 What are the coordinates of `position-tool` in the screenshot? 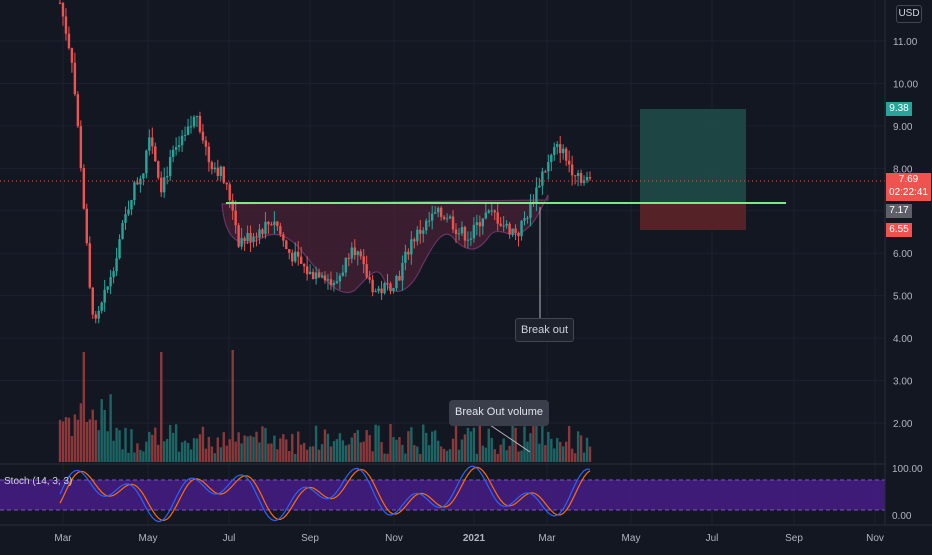 It's located at (693, 169).